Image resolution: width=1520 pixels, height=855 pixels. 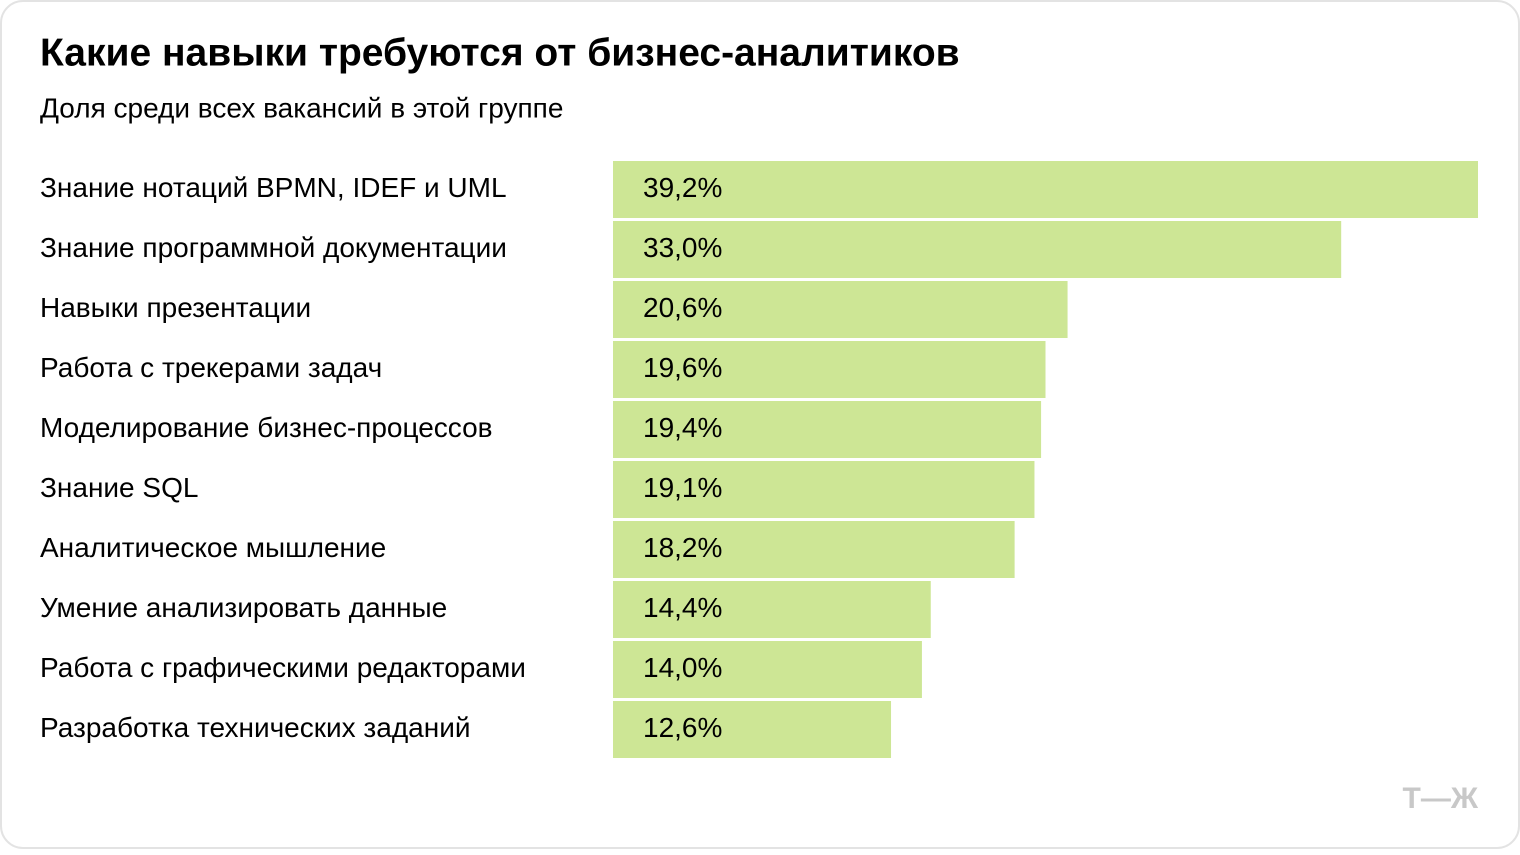 What do you see at coordinates (243, 607) in the screenshot?
I see `category-label: Умение анализировать данные` at bounding box center [243, 607].